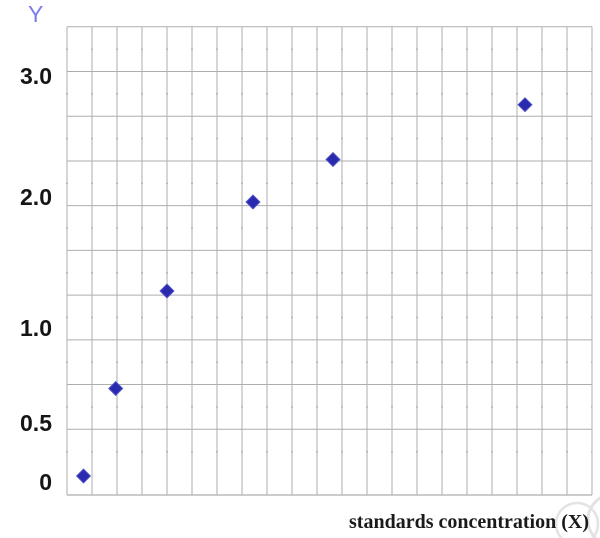 The height and width of the screenshot is (538, 600). Describe the element at coordinates (45, 482) in the screenshot. I see `y-tick-label: 0` at that location.